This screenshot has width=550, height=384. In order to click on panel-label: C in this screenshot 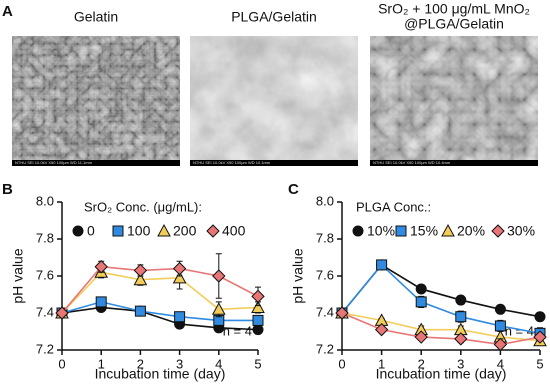, I will do `click(293, 189)`.